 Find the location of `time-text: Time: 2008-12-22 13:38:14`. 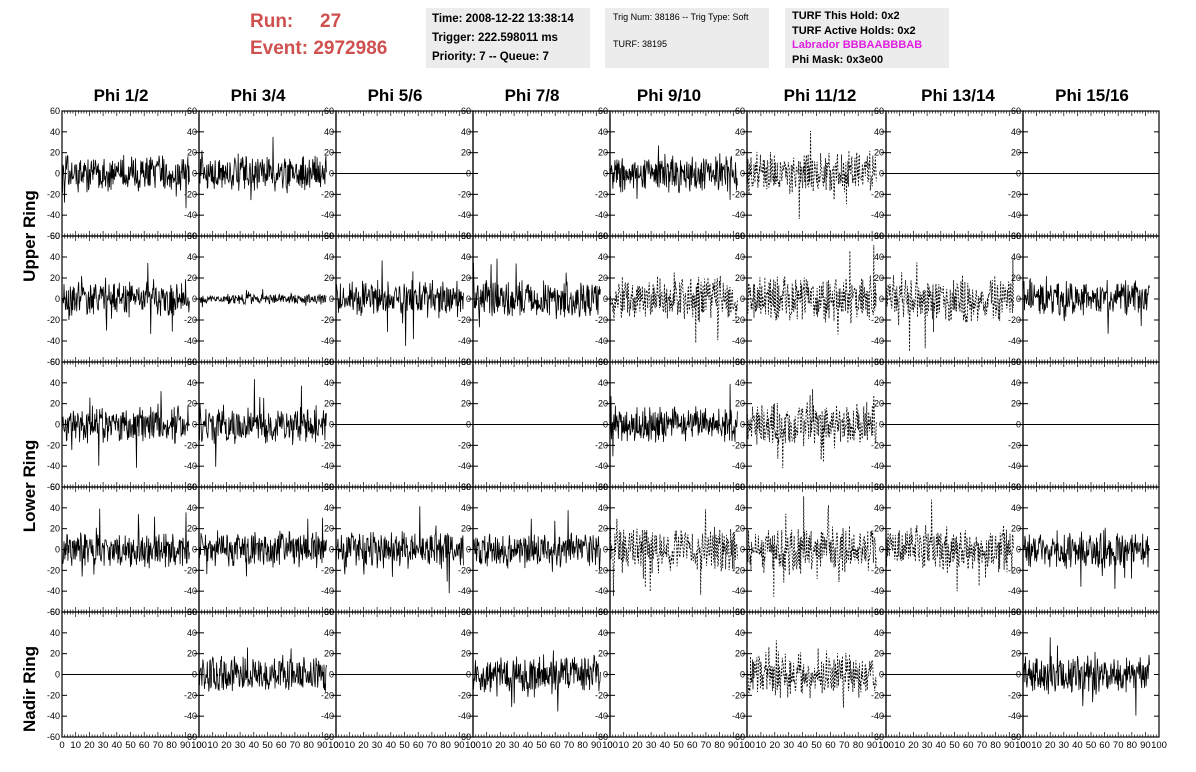

time-text: Time: 2008-12-22 13:38:14 is located at coordinates (503, 19).